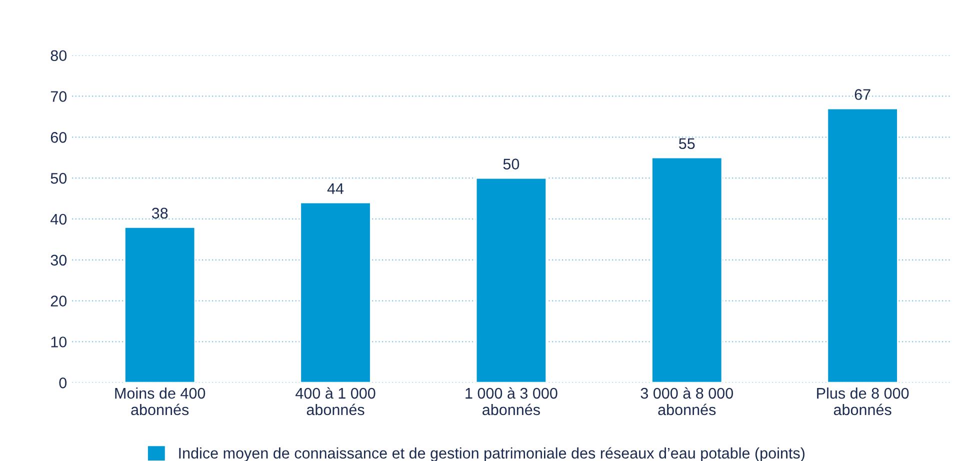 The width and height of the screenshot is (960, 461). Describe the element at coordinates (58, 301) in the screenshot. I see `y-tick-label: 20` at that location.